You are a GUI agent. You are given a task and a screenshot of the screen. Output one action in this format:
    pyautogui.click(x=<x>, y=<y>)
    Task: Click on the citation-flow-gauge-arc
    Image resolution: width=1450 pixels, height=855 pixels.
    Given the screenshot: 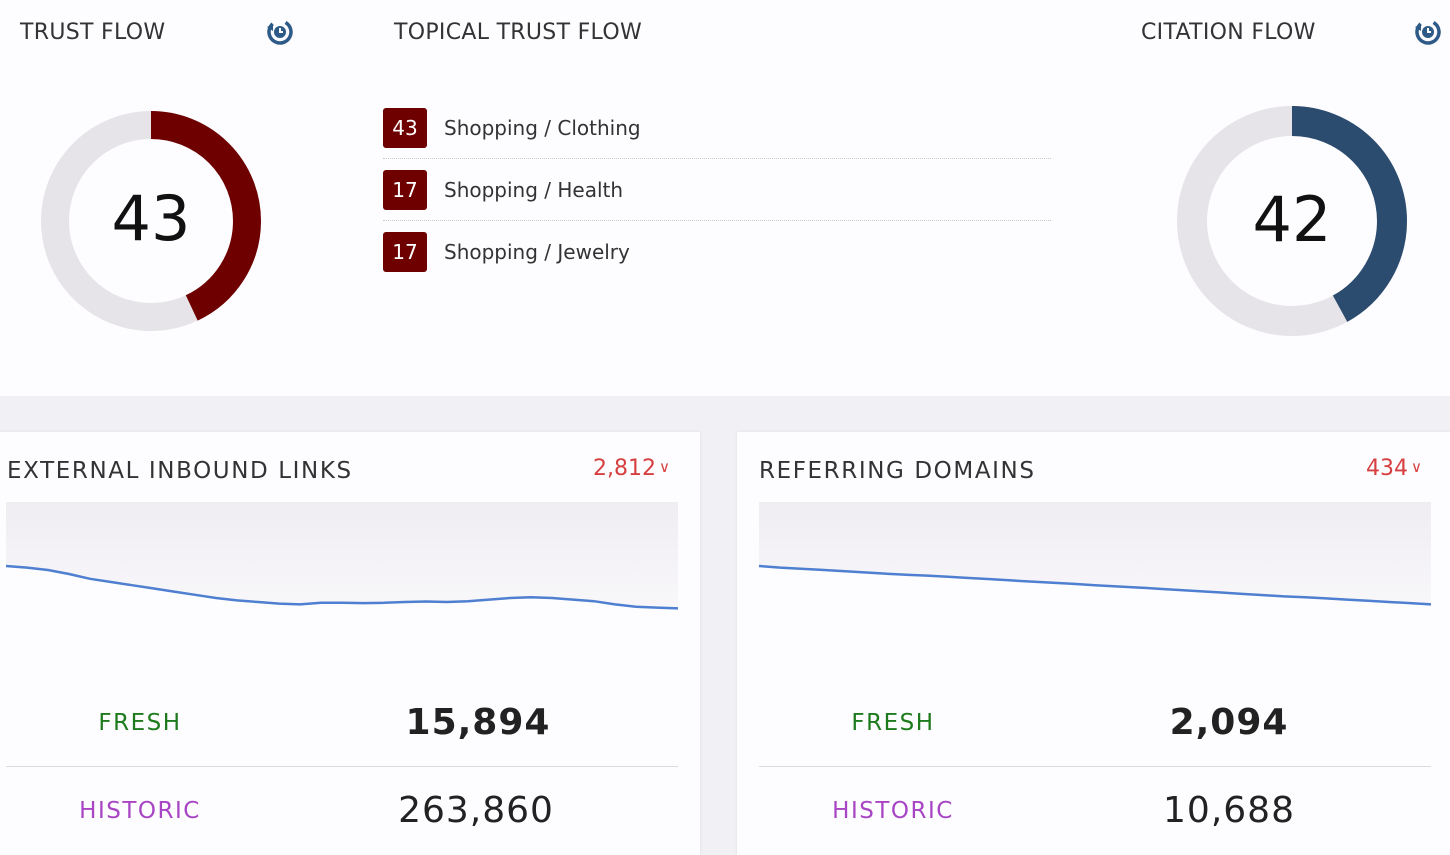 What is the action you would take?
    pyautogui.click(x=1292, y=221)
    